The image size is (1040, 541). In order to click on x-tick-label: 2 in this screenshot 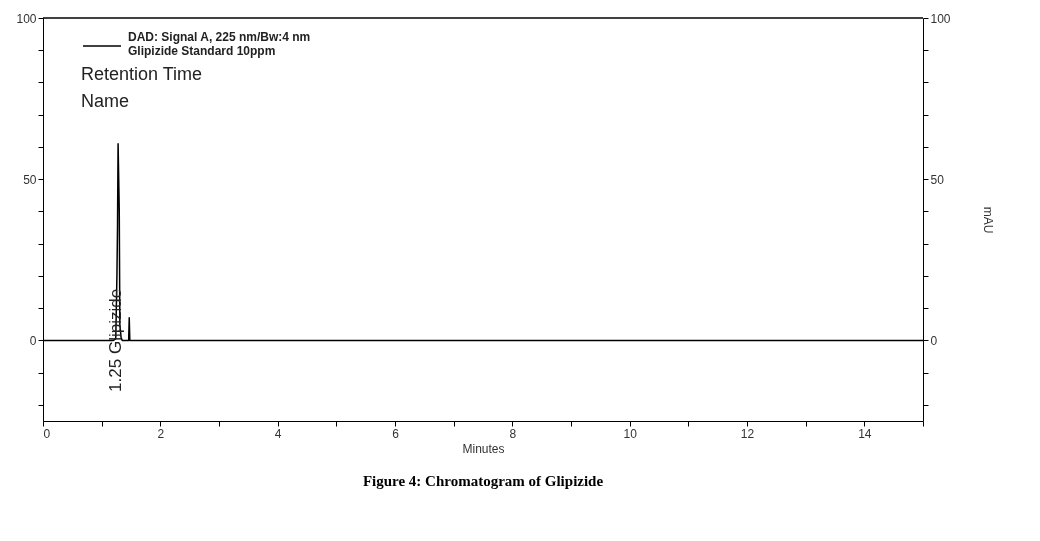, I will do `click(161, 433)`.